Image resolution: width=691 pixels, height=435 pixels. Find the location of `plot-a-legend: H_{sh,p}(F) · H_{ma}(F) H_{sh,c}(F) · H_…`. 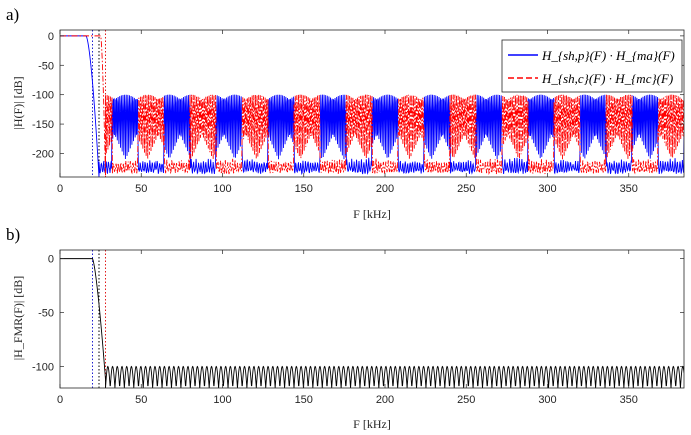

plot-a-legend: H_{sh,p}(F) · H_{ma}(F) H_{sh,c}(F) · H_… is located at coordinates (592, 66).